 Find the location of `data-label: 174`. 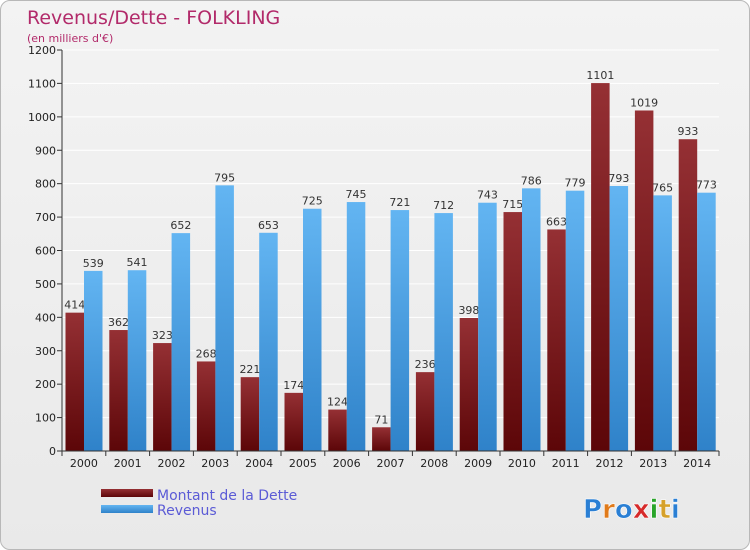

data-label: 174 is located at coordinates (293, 385).